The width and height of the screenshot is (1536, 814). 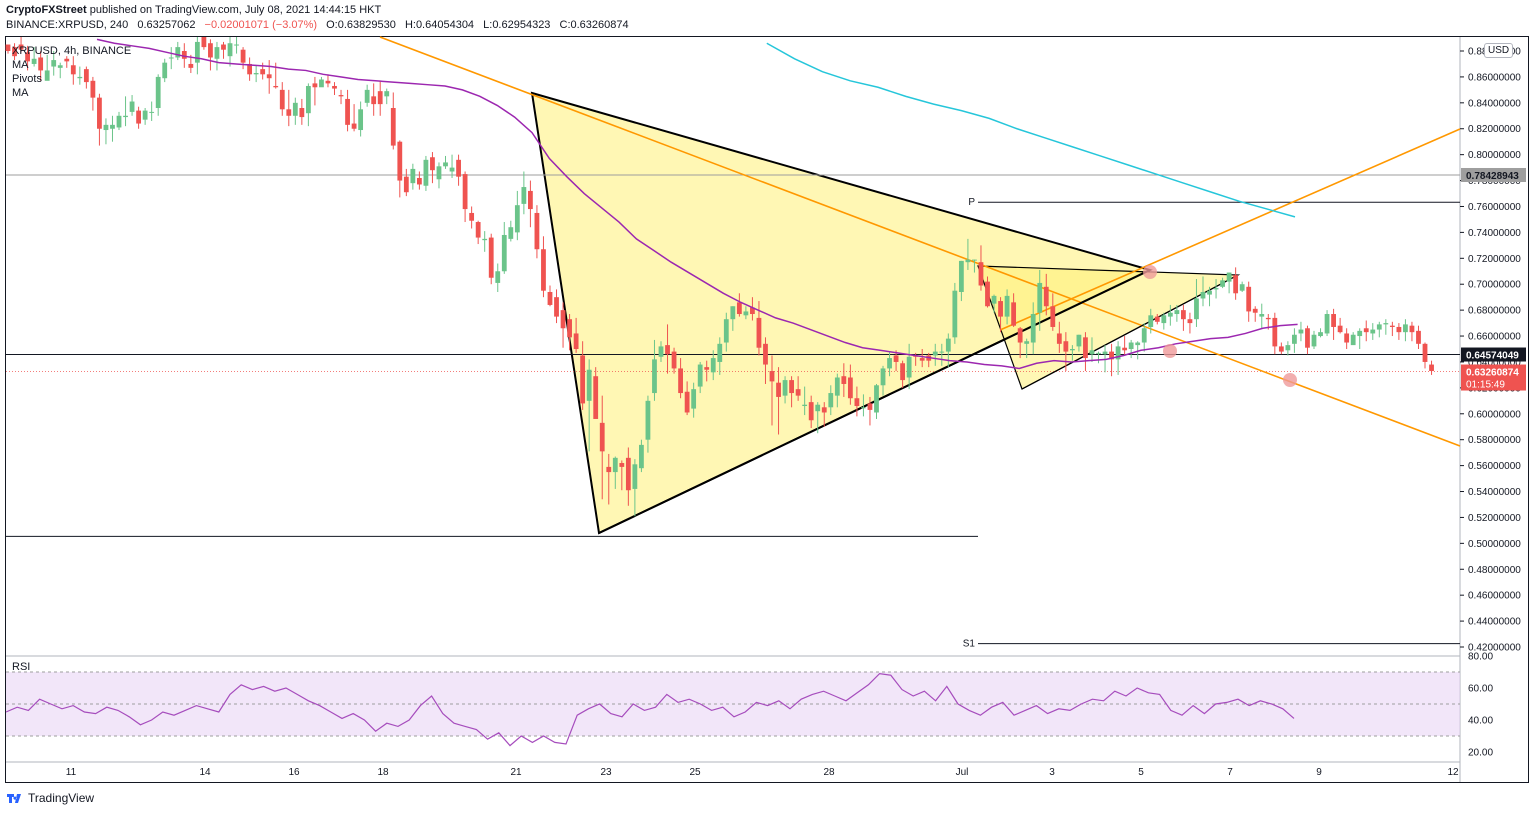 What do you see at coordinates (1494, 337) in the screenshot?
I see `y-tick-label: 0.66000000` at bounding box center [1494, 337].